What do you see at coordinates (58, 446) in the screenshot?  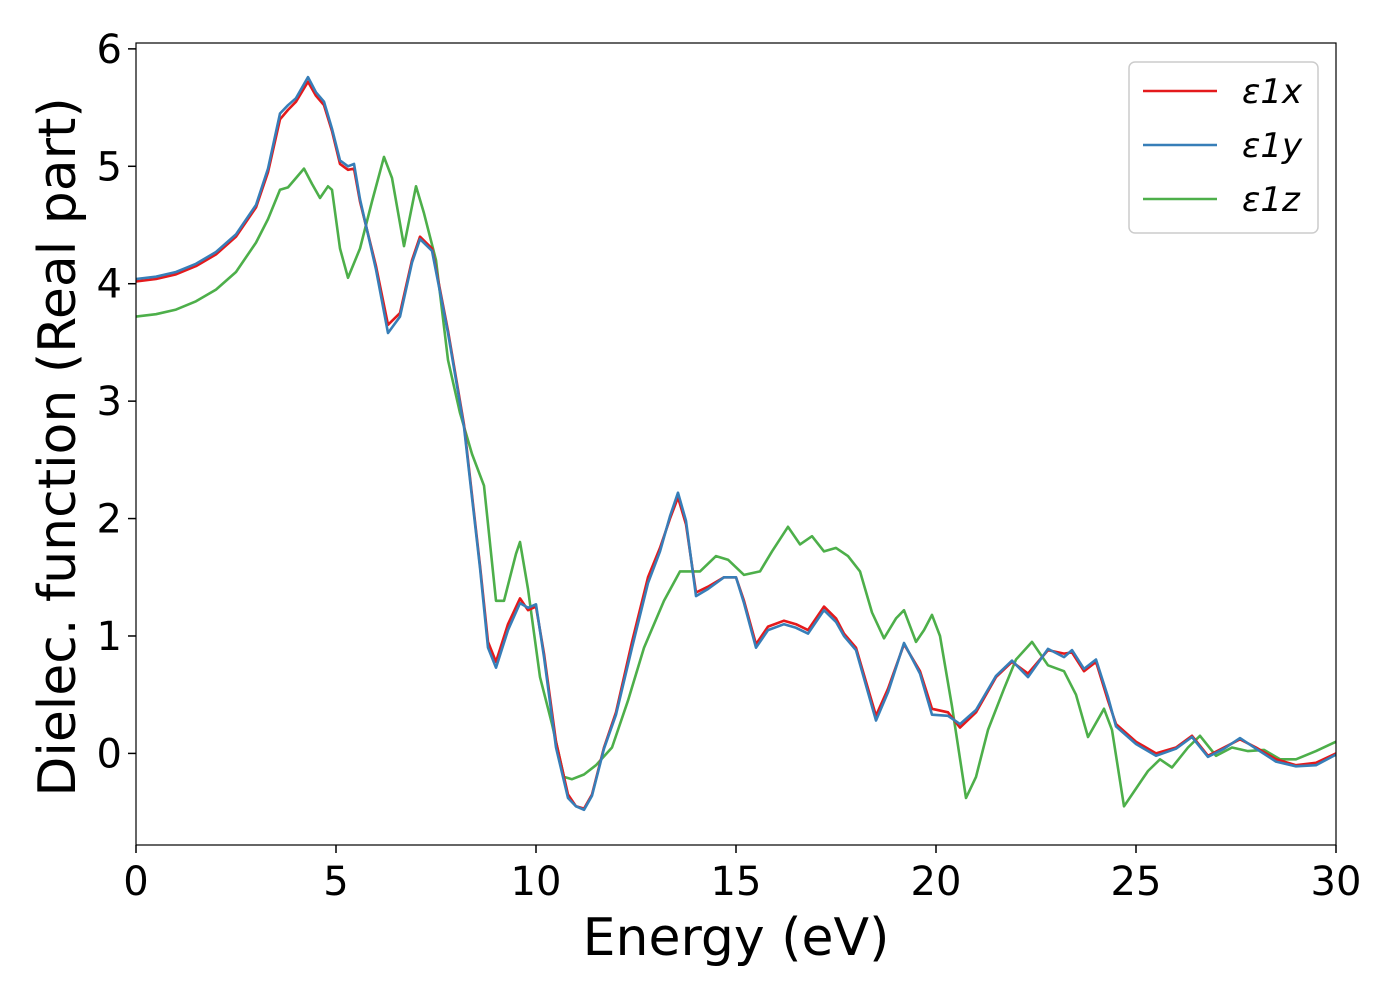 I see `y-axis-label: Dielec. function (Real part)` at bounding box center [58, 446].